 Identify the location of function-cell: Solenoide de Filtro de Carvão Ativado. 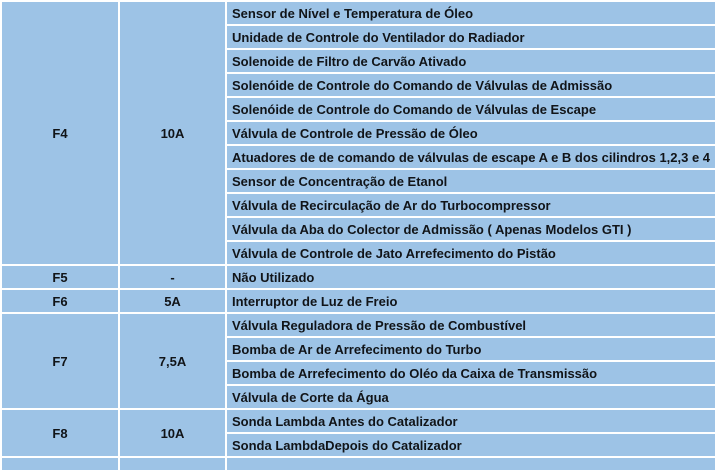
(470, 61).